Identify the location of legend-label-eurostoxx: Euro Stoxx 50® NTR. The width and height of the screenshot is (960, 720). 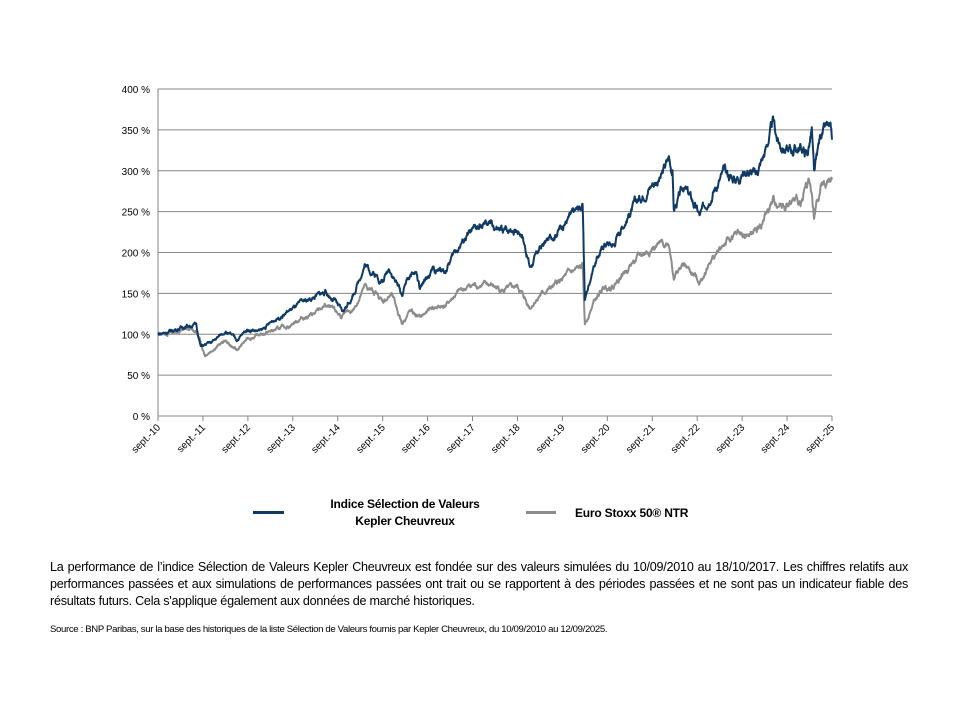
(632, 513).